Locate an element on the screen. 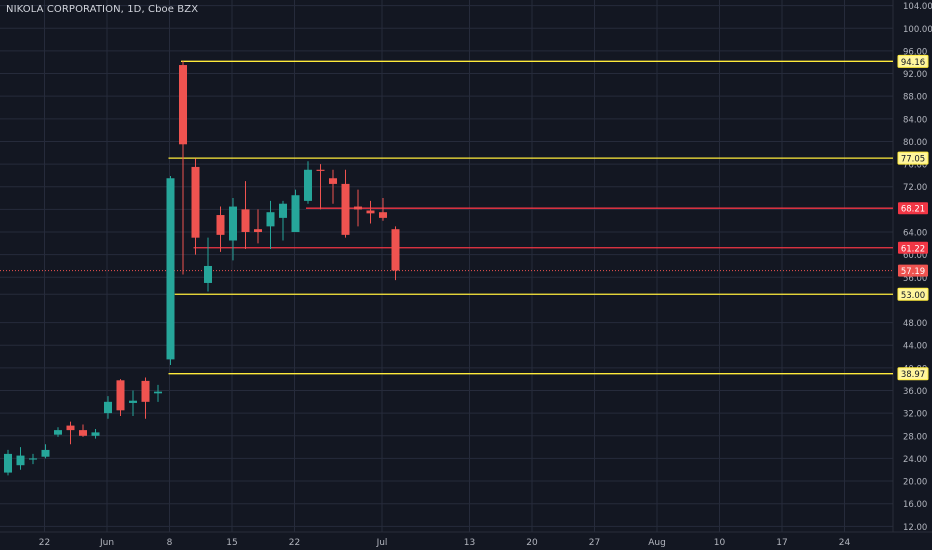 This screenshot has height=550, width=932. current-price-label: 57.19 is located at coordinates (913, 272).